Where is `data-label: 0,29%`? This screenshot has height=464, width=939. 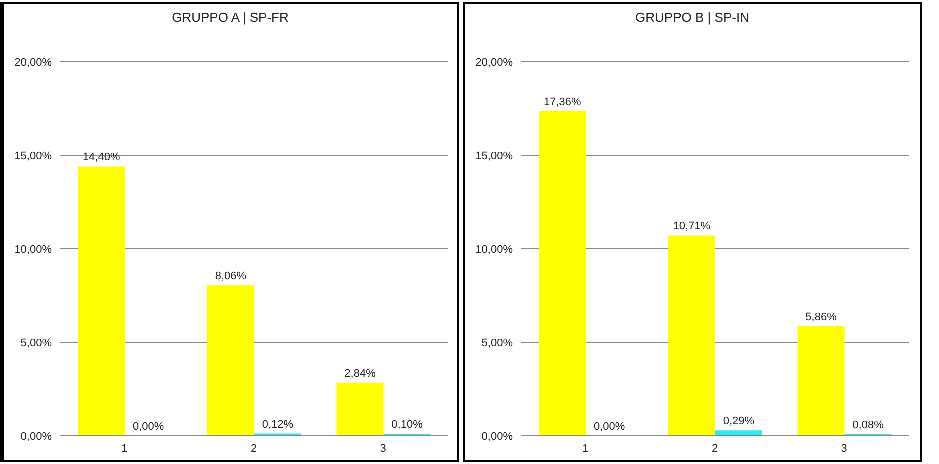
data-label: 0,29% is located at coordinates (739, 422).